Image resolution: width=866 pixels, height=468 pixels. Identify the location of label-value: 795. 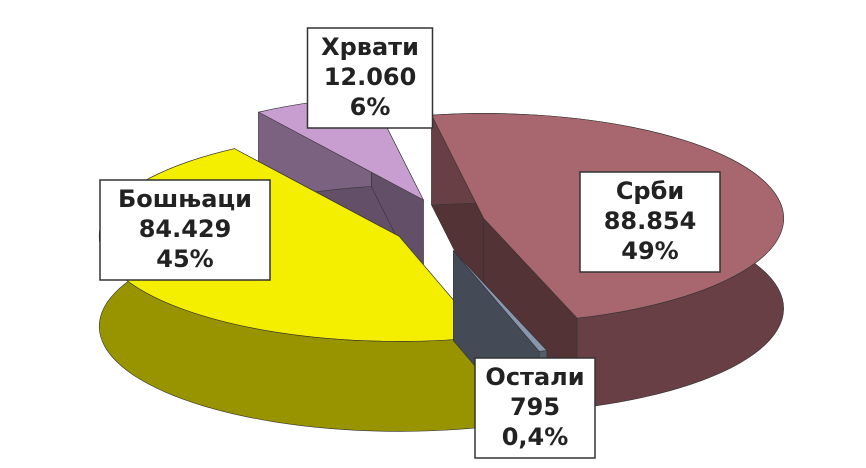
(535, 407).